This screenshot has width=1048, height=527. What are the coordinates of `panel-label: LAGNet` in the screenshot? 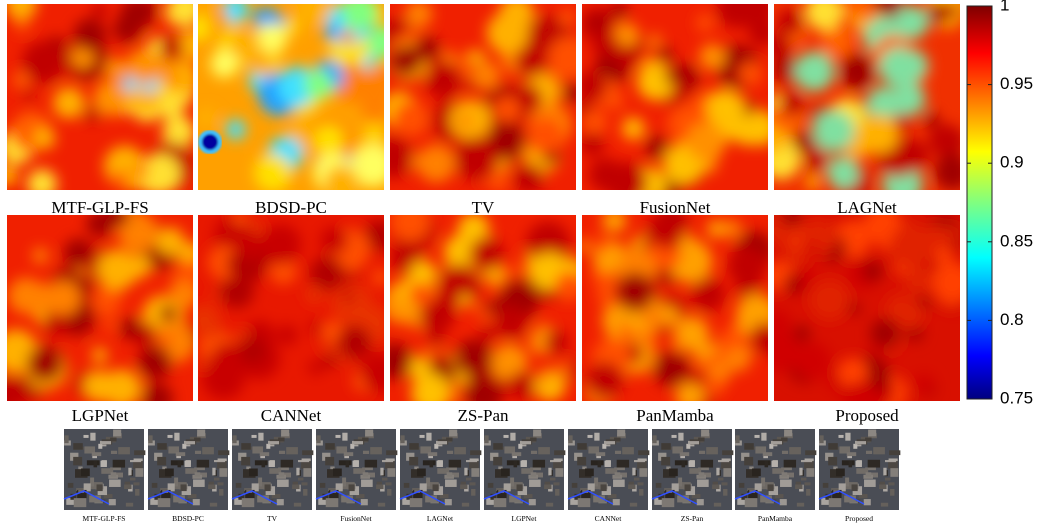 It's located at (867, 207).